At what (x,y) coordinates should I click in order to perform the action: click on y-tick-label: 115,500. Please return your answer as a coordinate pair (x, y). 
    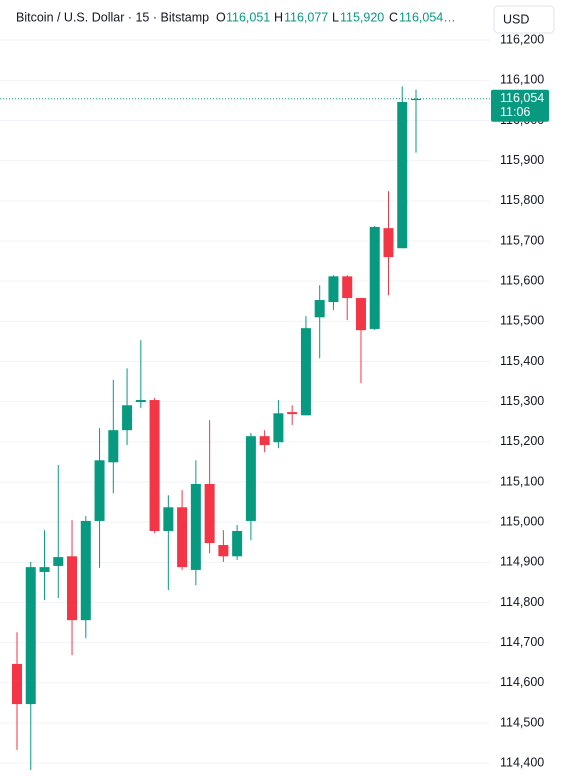
    Looking at the image, I should click on (522, 321).